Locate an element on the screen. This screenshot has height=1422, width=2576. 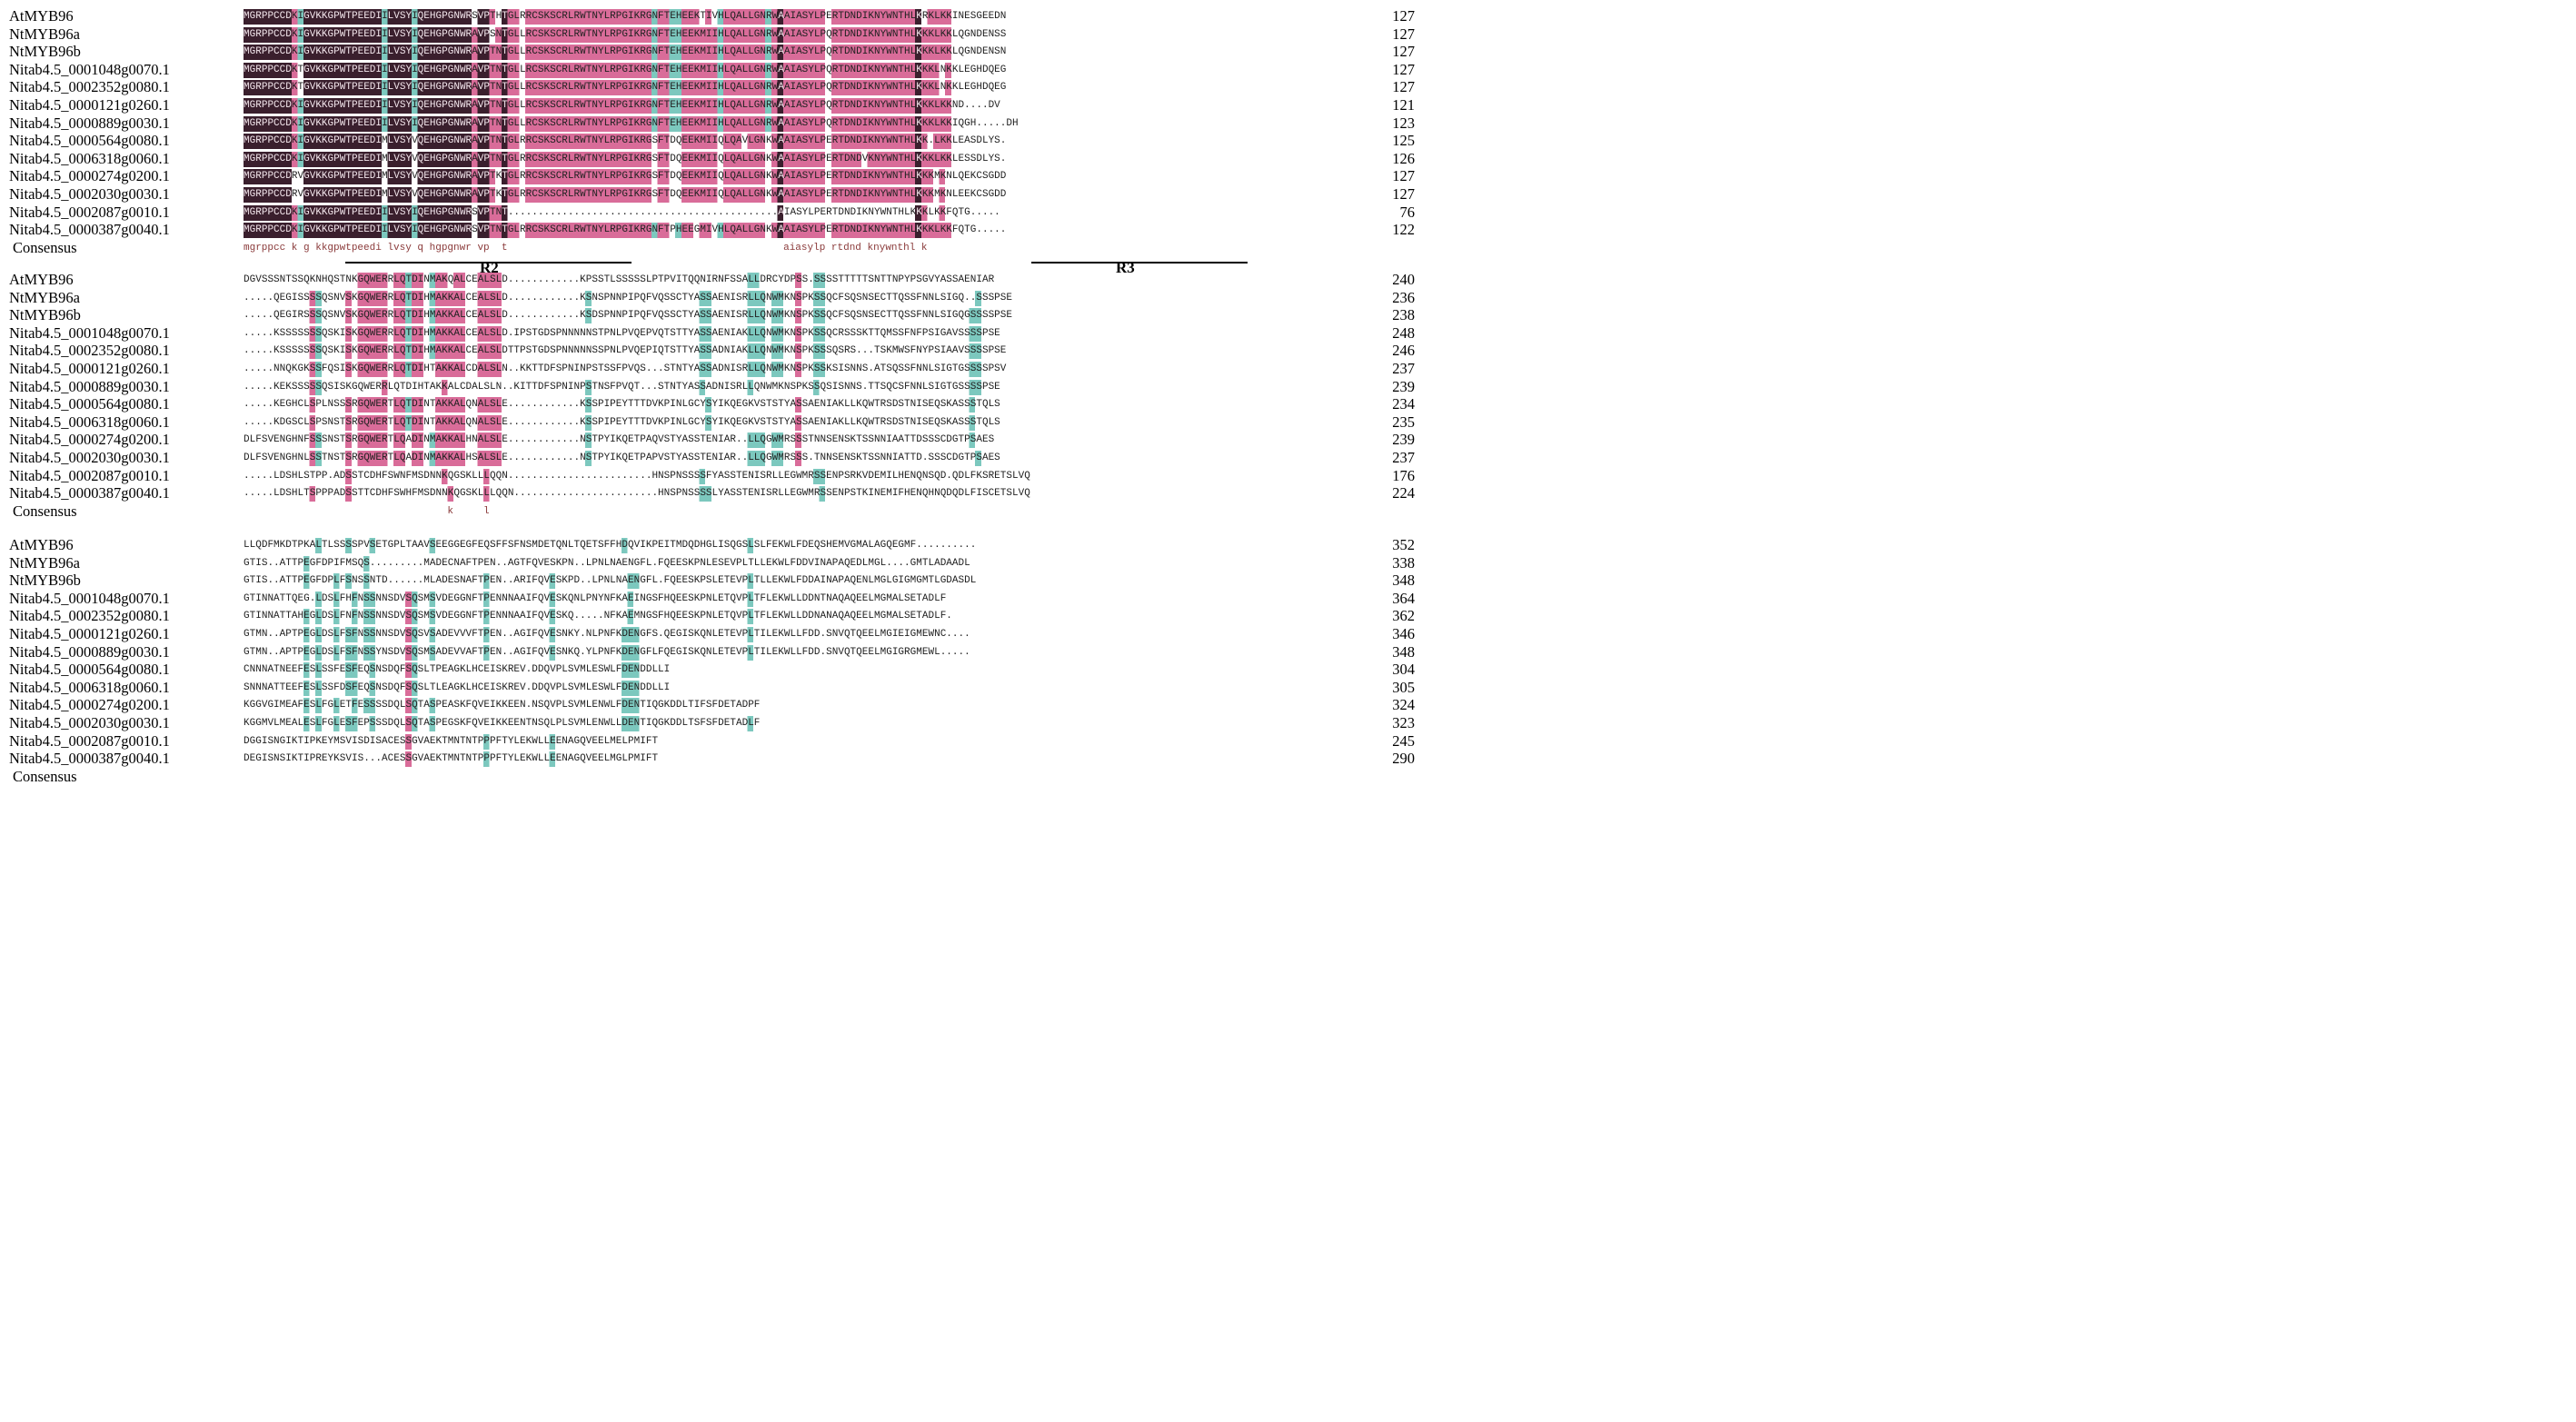
sequence-position: 127 is located at coordinates (1403, 52).